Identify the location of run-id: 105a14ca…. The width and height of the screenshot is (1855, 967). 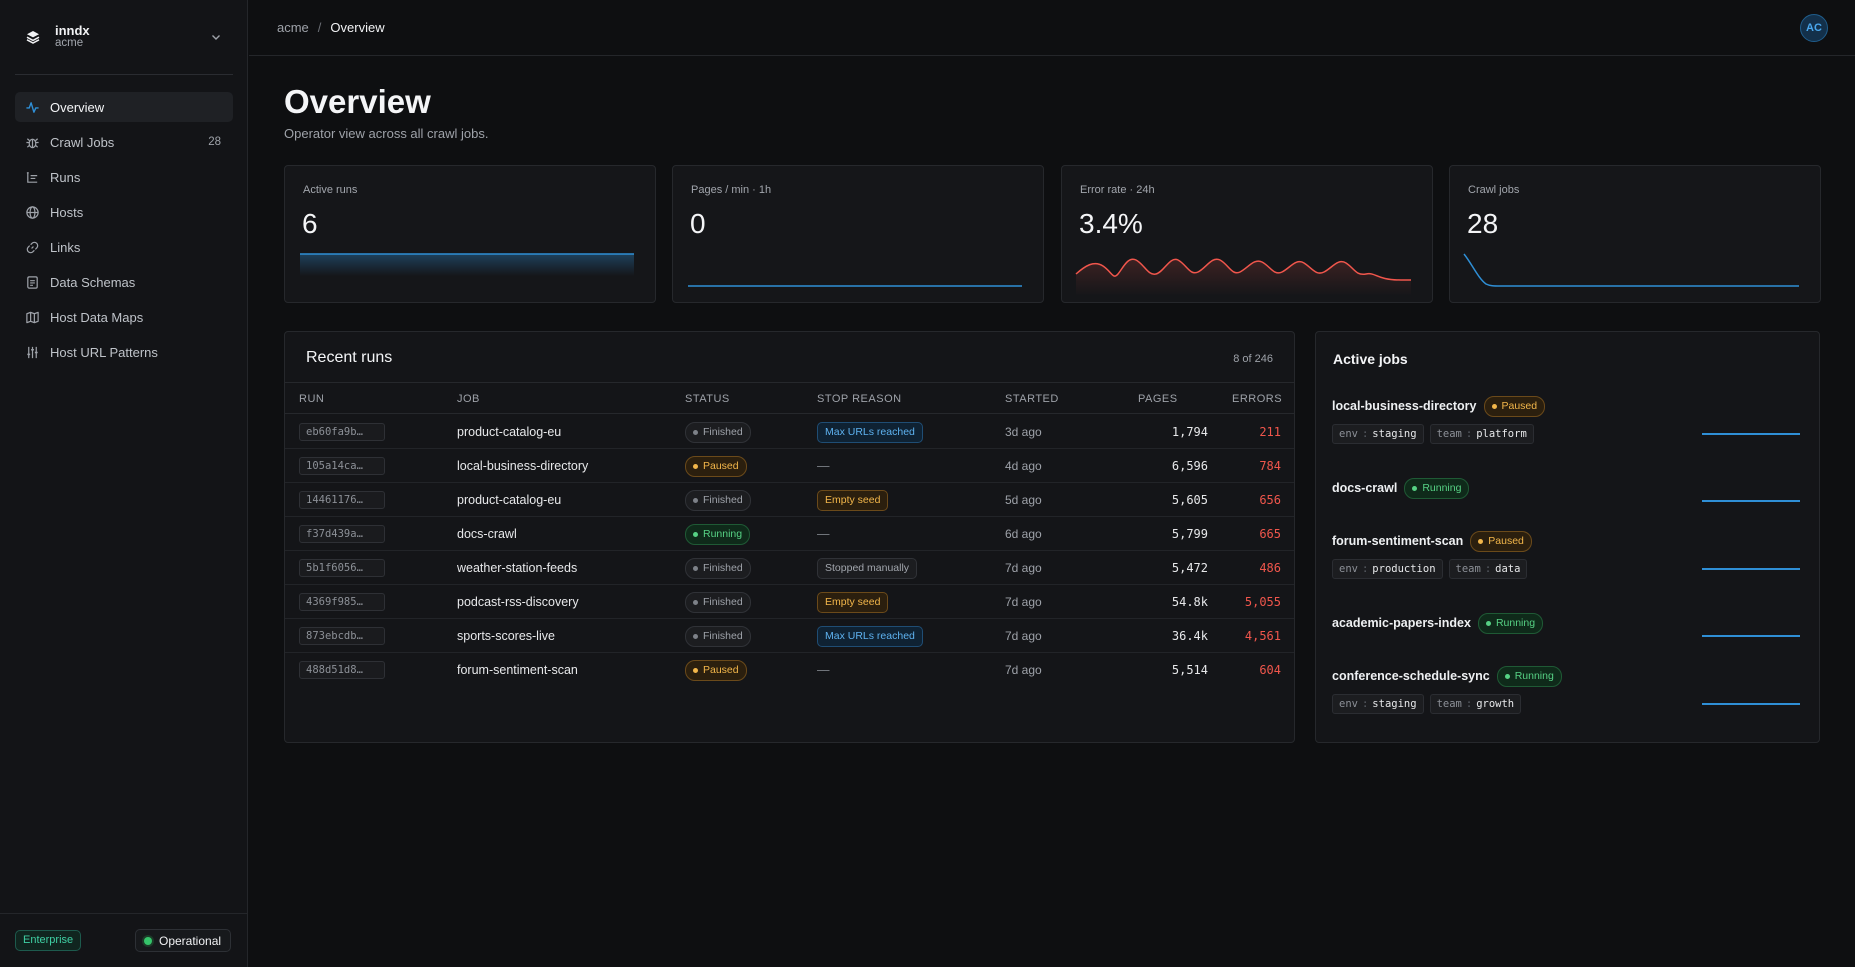
(342, 466).